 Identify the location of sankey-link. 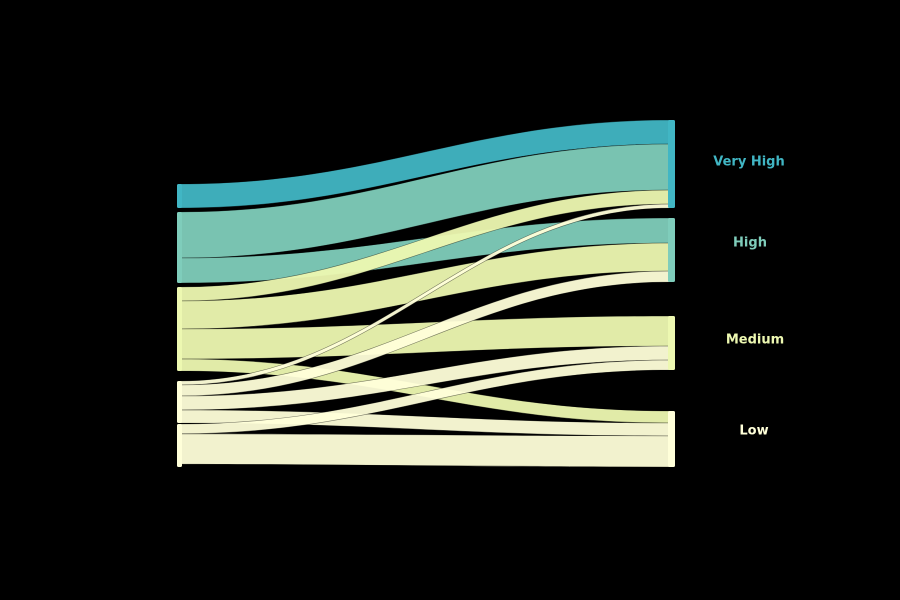
(425, 450).